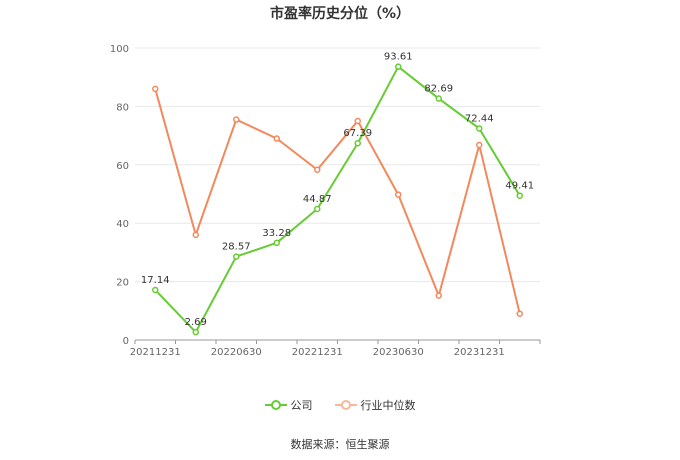 This screenshot has width=680, height=460. I want to click on x-tick-label: 20220630, so click(236, 352).